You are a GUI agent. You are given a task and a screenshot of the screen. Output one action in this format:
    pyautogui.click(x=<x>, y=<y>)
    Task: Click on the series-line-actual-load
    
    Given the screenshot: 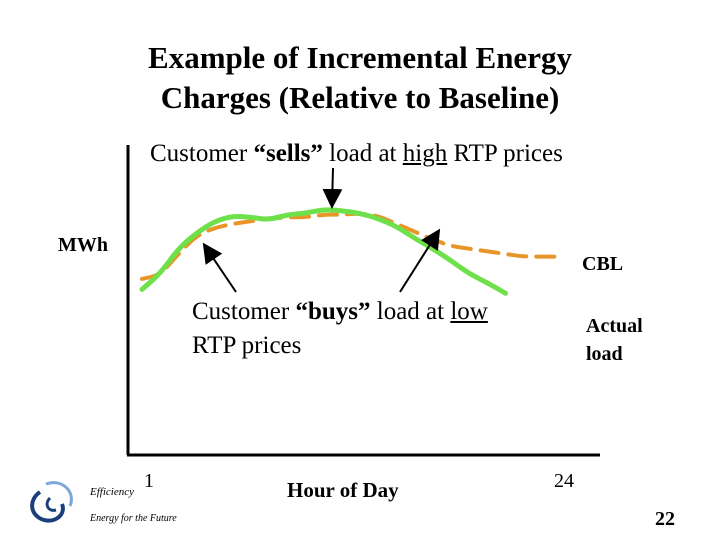 What is the action you would take?
    pyautogui.click(x=323, y=251)
    